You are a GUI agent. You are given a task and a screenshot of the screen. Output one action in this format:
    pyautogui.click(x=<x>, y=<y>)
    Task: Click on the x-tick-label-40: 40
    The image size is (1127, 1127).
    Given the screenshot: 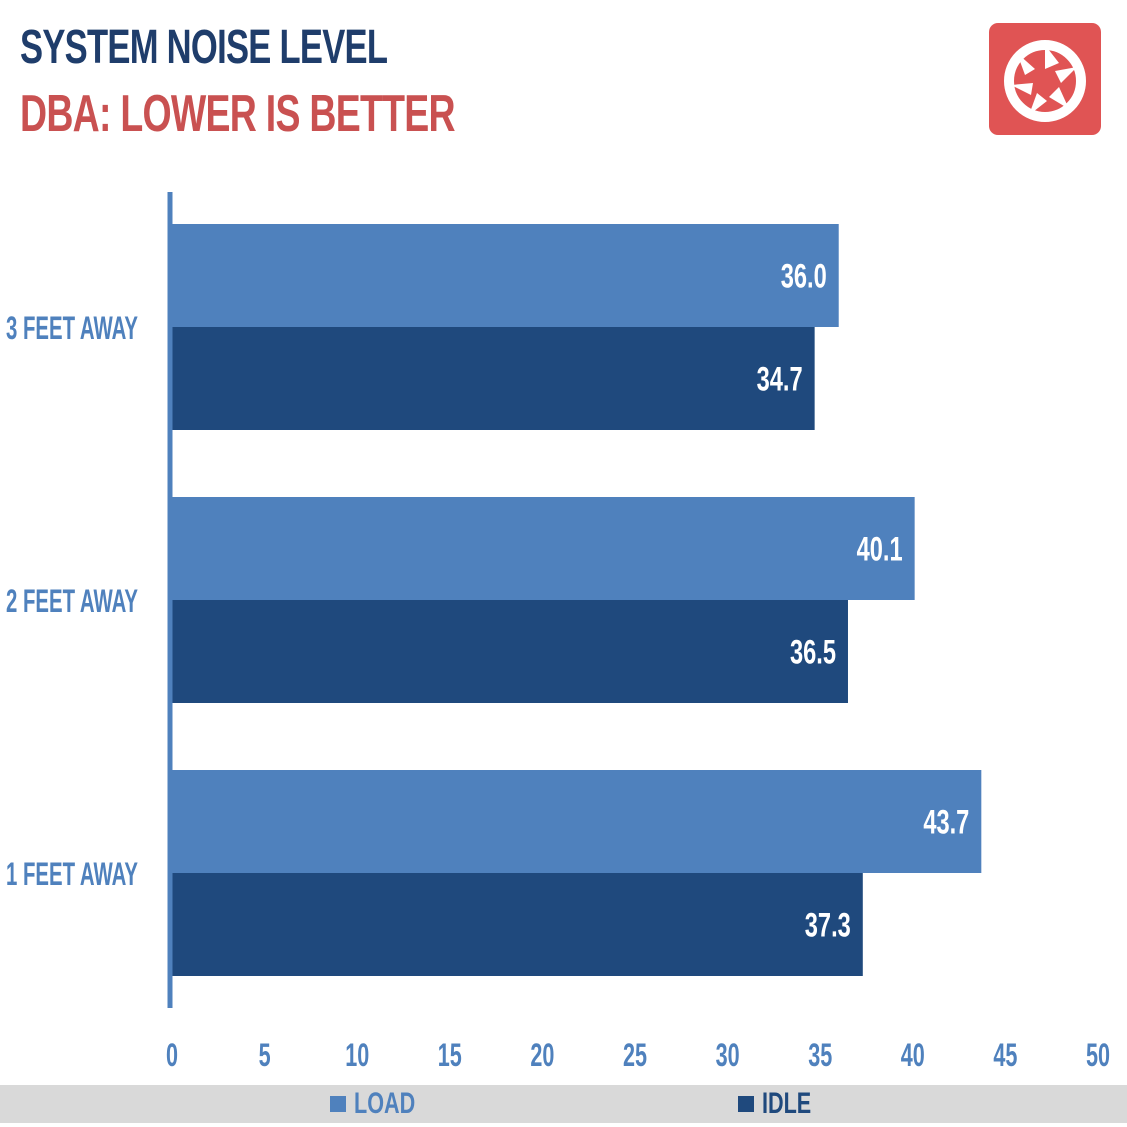 What is the action you would take?
    pyautogui.click(x=913, y=1055)
    